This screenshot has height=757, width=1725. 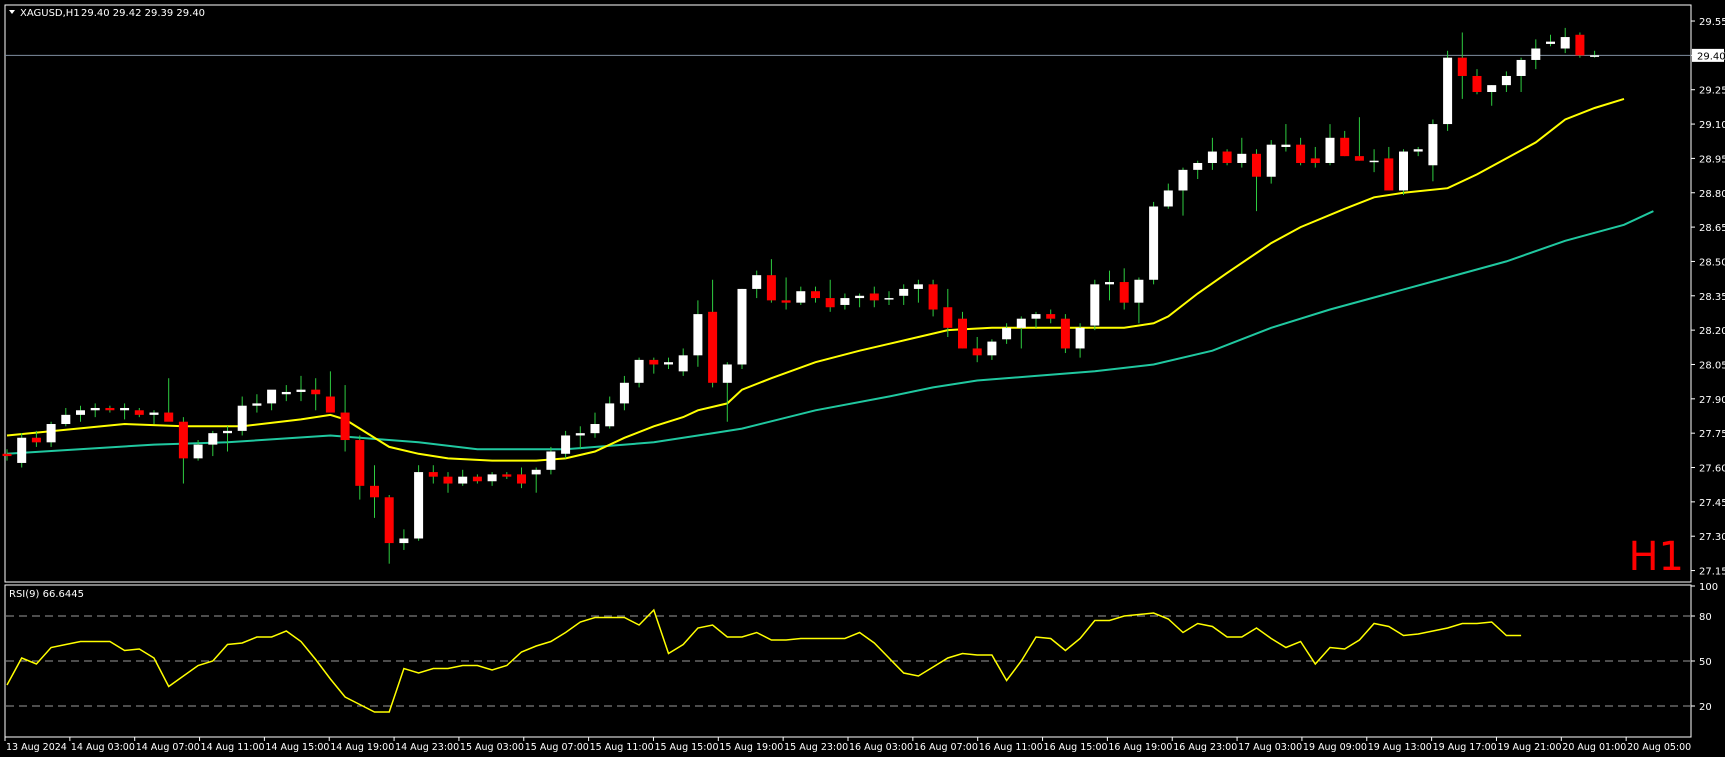 What do you see at coordinates (1594, 747) in the screenshot?
I see `time-tick-label: 20 Aug 01:00` at bounding box center [1594, 747].